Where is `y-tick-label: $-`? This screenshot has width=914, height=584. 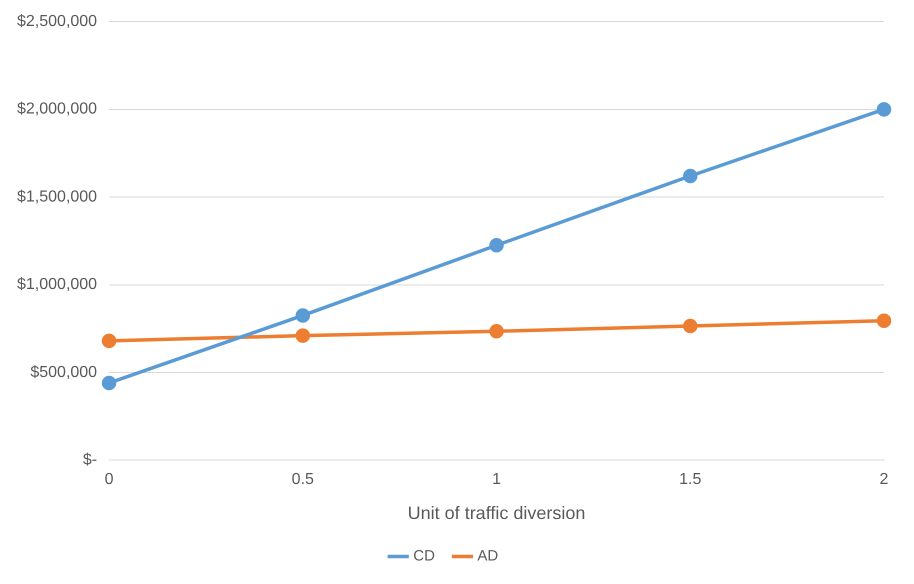
y-tick-label: $- is located at coordinates (90, 460).